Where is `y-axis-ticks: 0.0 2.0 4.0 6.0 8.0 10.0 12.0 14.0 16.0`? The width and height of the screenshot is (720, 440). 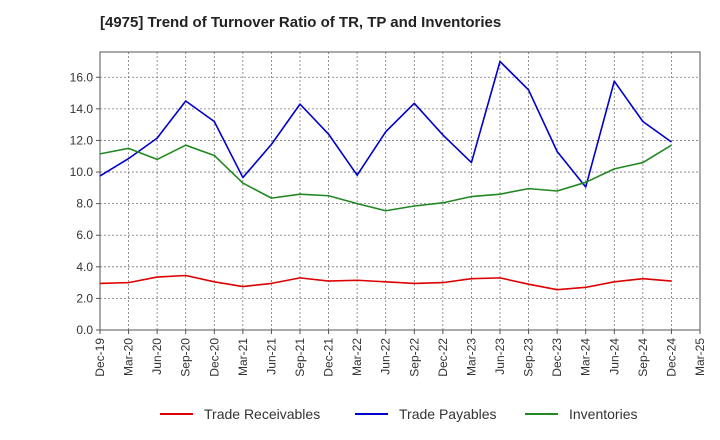 y-axis-ticks: 0.0 2.0 4.0 6.0 8.0 10.0 12.0 14.0 16.0 is located at coordinates (85, 203).